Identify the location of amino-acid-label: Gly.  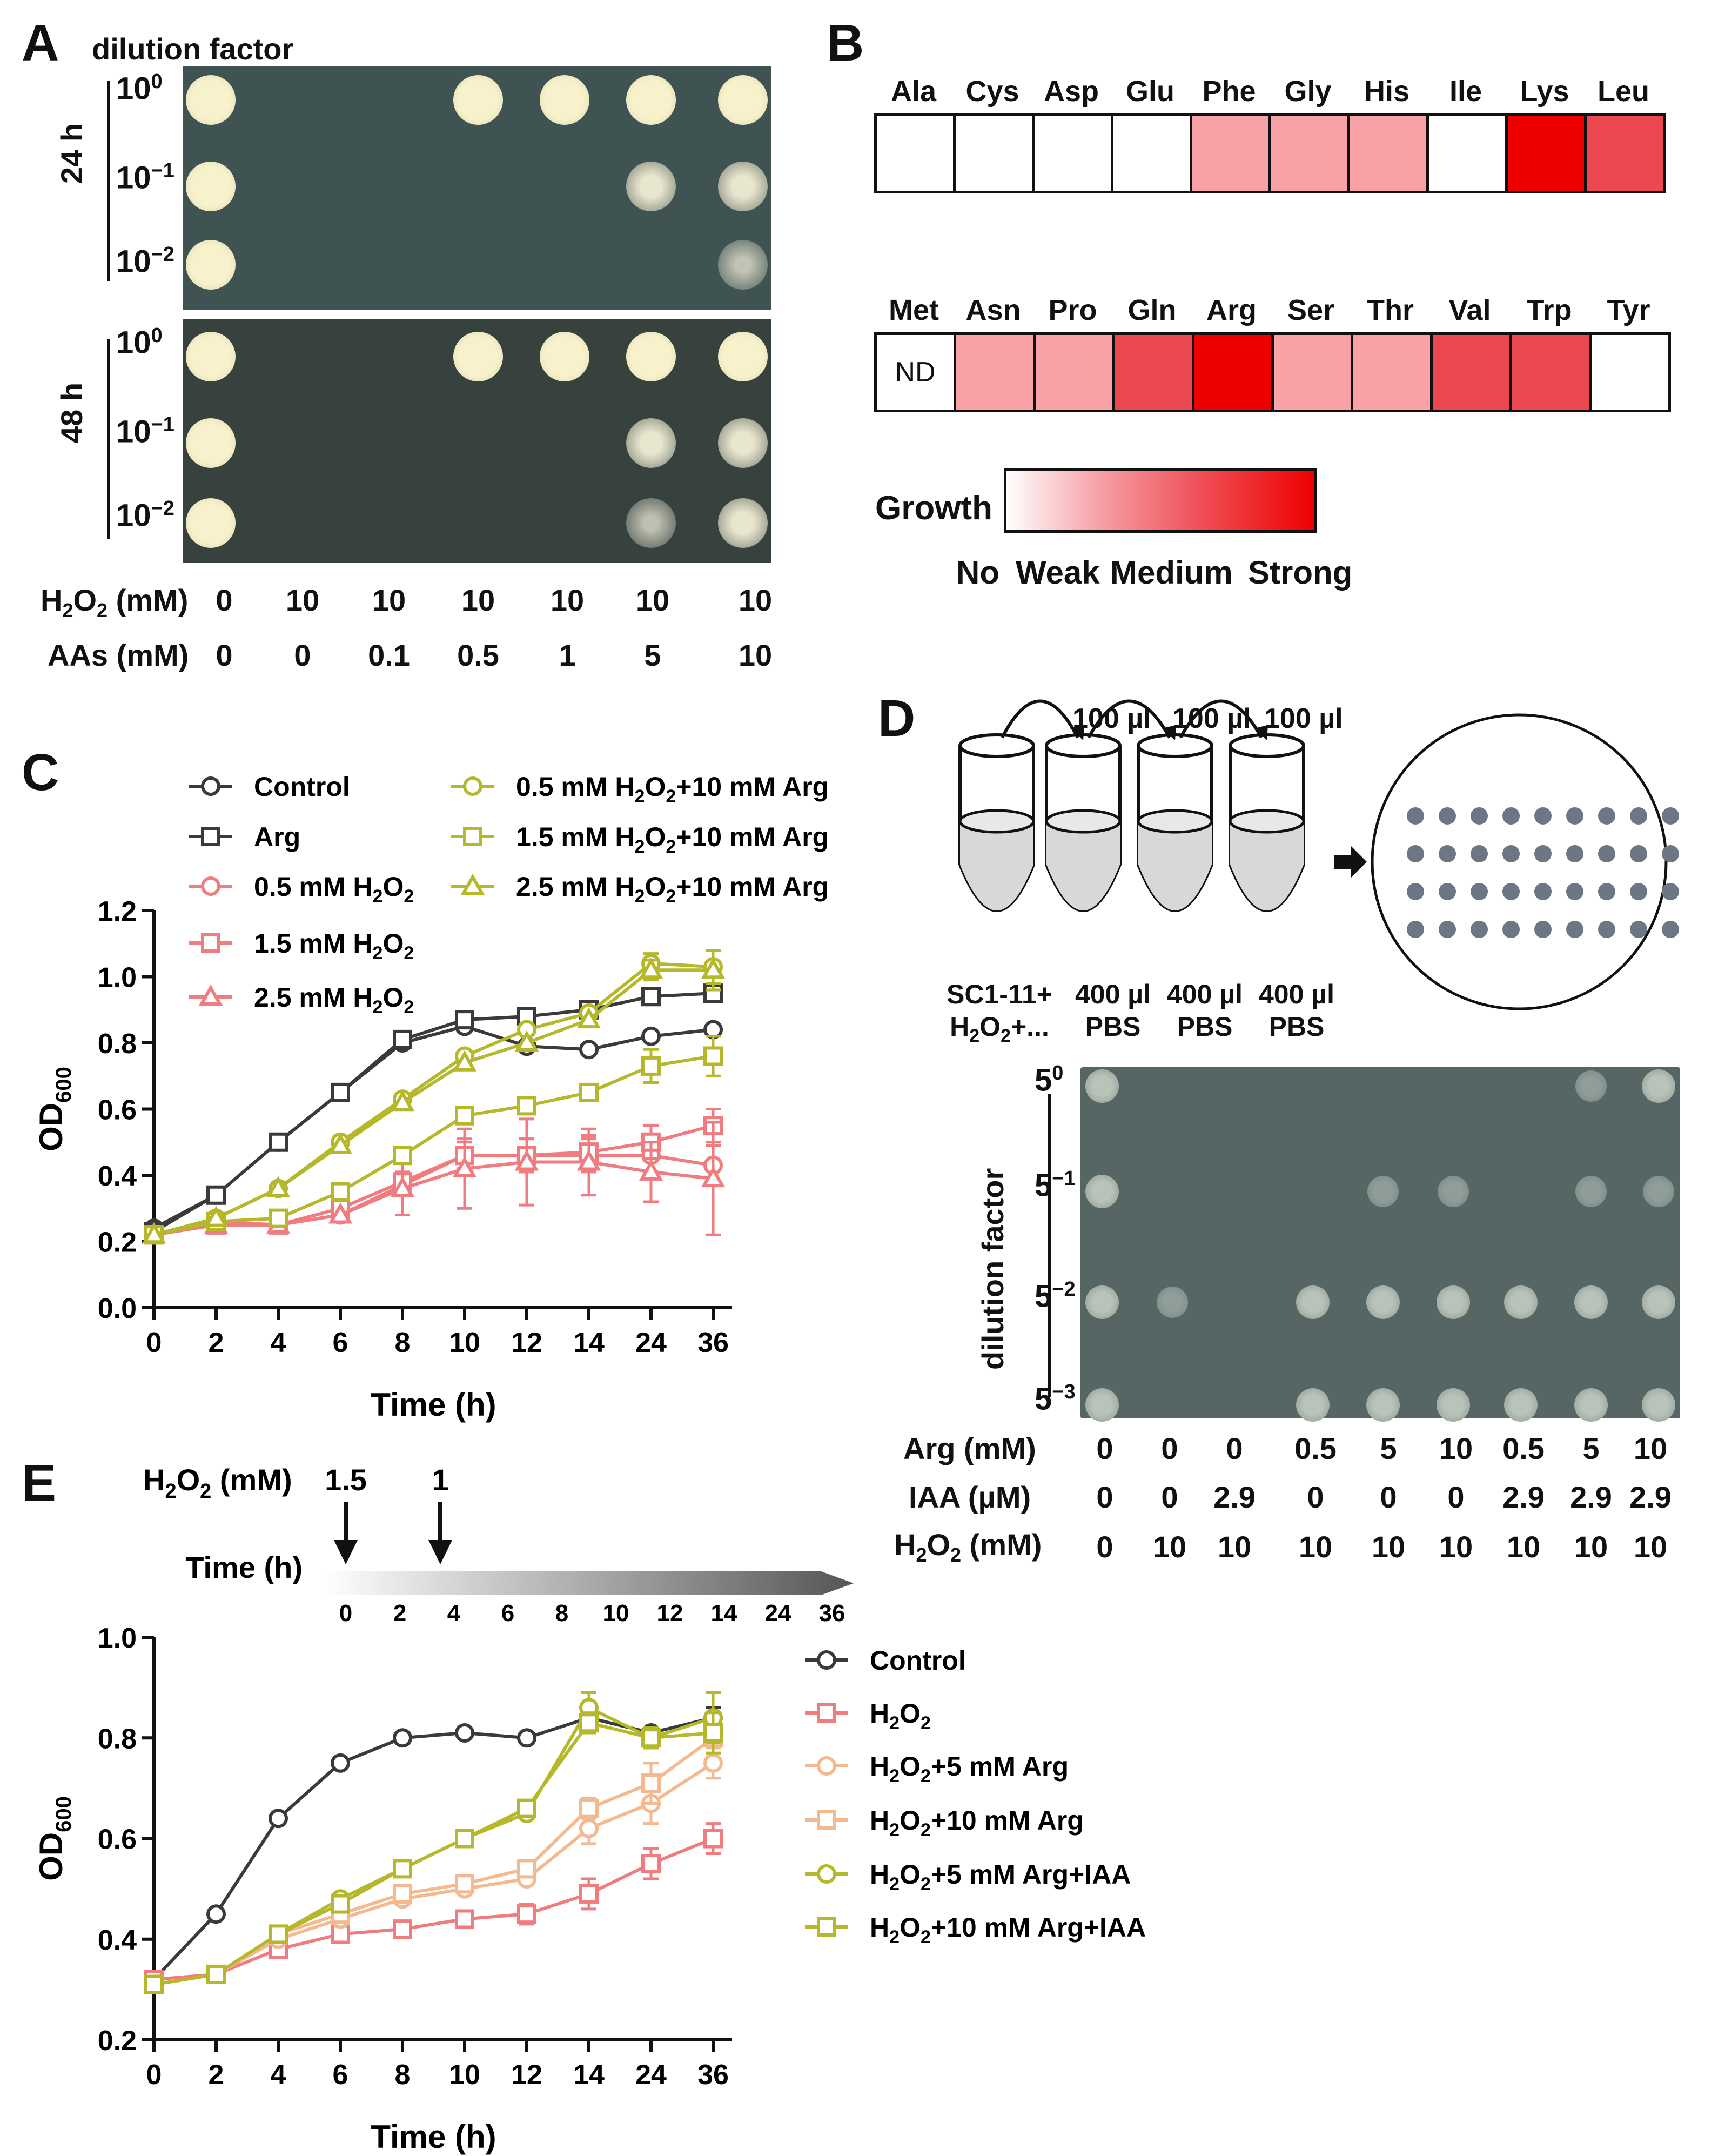
(1308, 91).